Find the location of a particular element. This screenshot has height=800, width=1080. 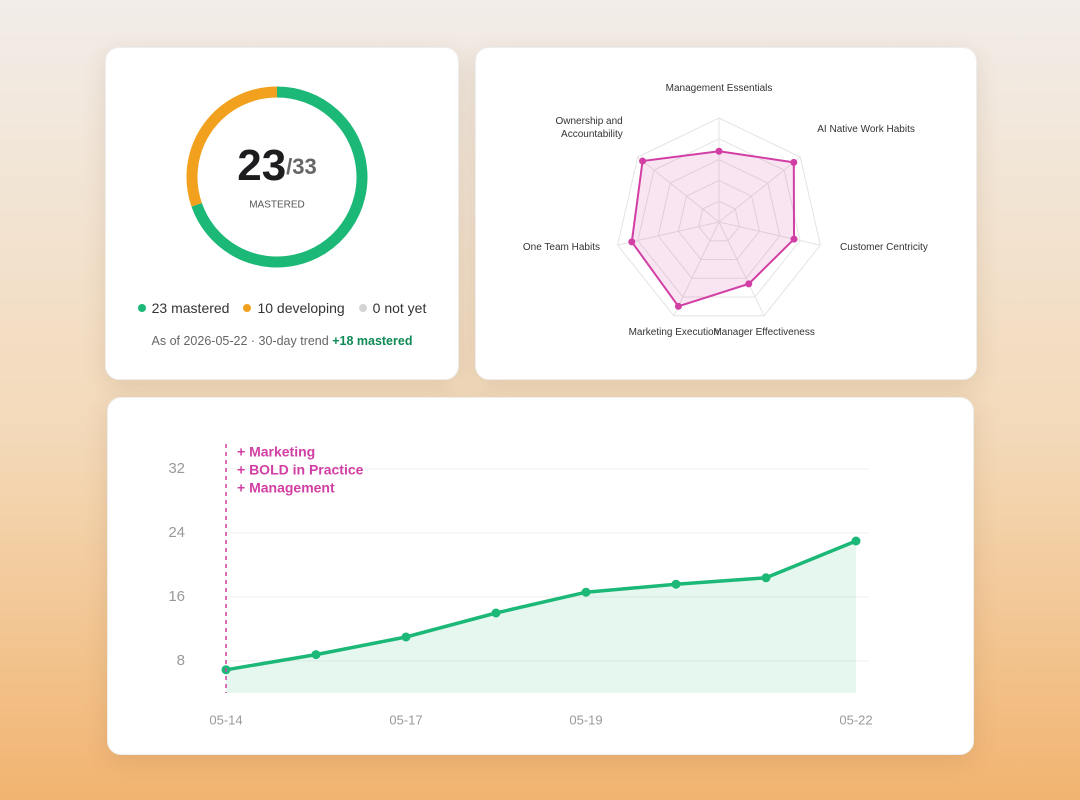

legend-item: 0 not yet is located at coordinates (392, 308).